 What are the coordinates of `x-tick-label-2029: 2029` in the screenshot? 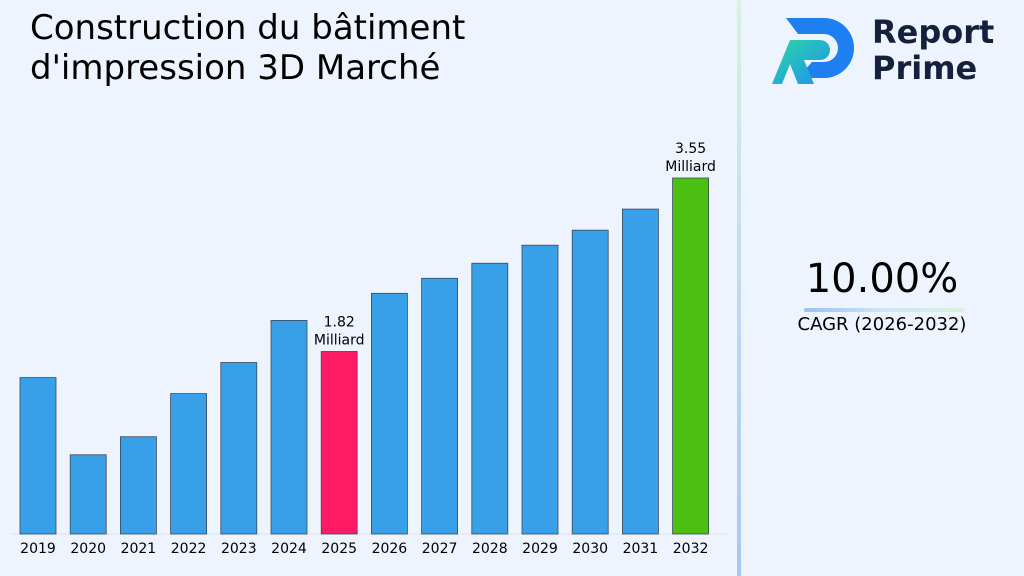 It's located at (540, 549).